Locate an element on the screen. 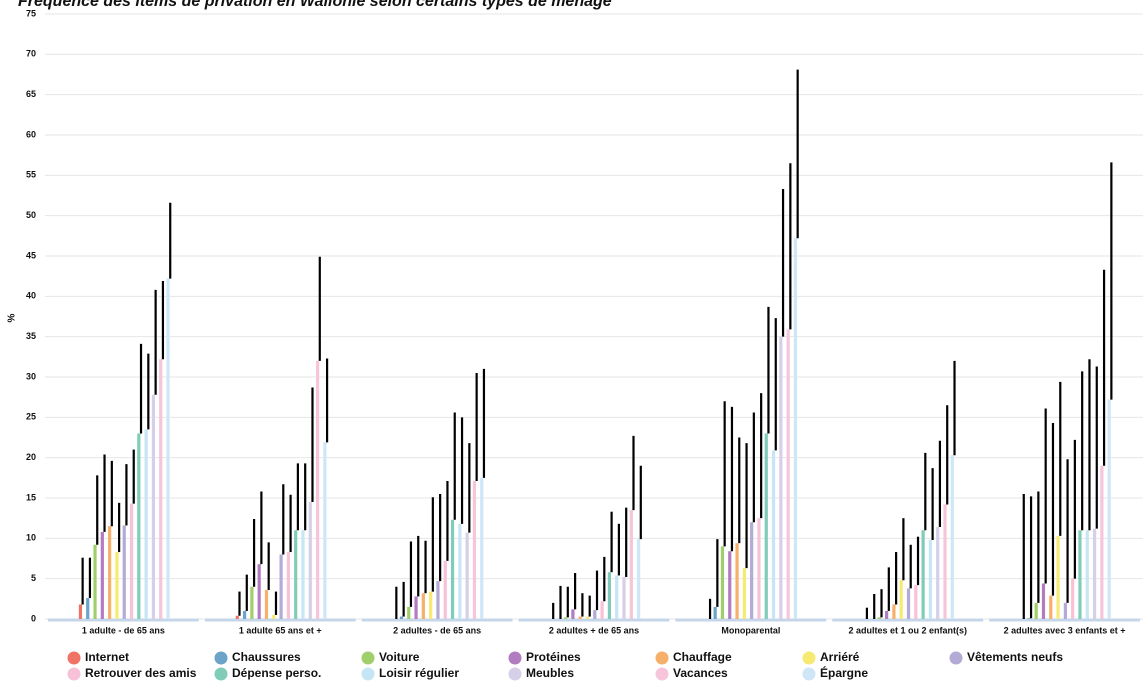 Image resolution: width=1143 pixels, height=686 pixels. legend-label: Loisir régulier is located at coordinates (419, 673).